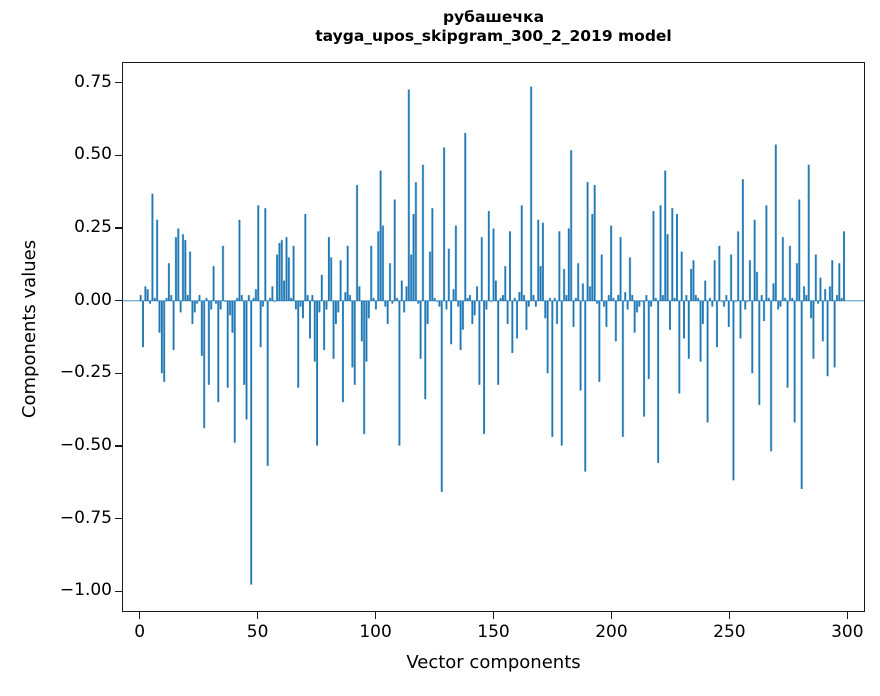 This screenshot has width=880, height=696. I want to click on y-tick-label: −1.00, so click(85, 590).